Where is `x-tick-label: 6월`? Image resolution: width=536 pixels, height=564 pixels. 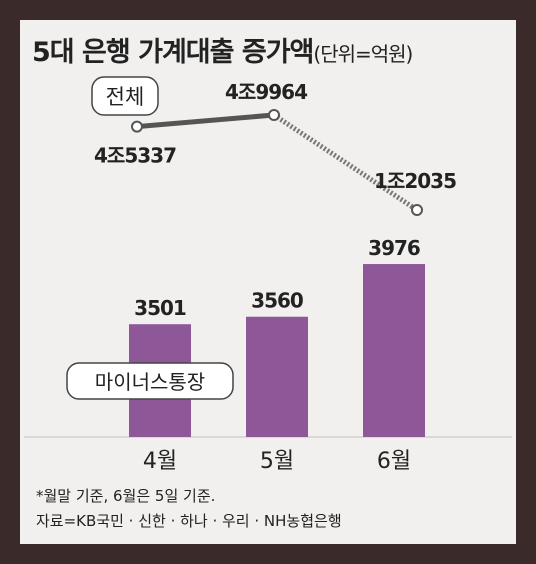 x-tick-label: 6월 is located at coordinates (394, 461).